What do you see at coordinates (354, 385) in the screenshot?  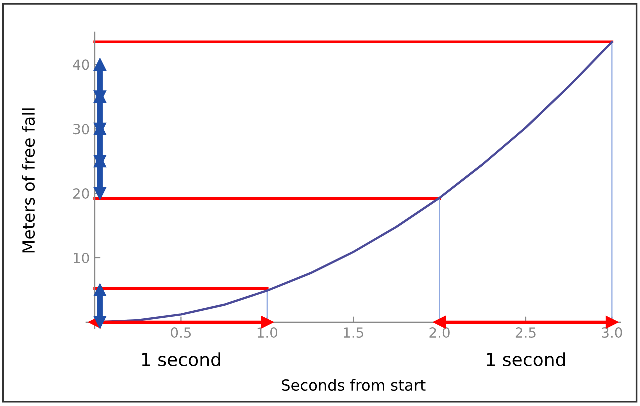 I see `x-axis-title: Seconds from start` at bounding box center [354, 385].